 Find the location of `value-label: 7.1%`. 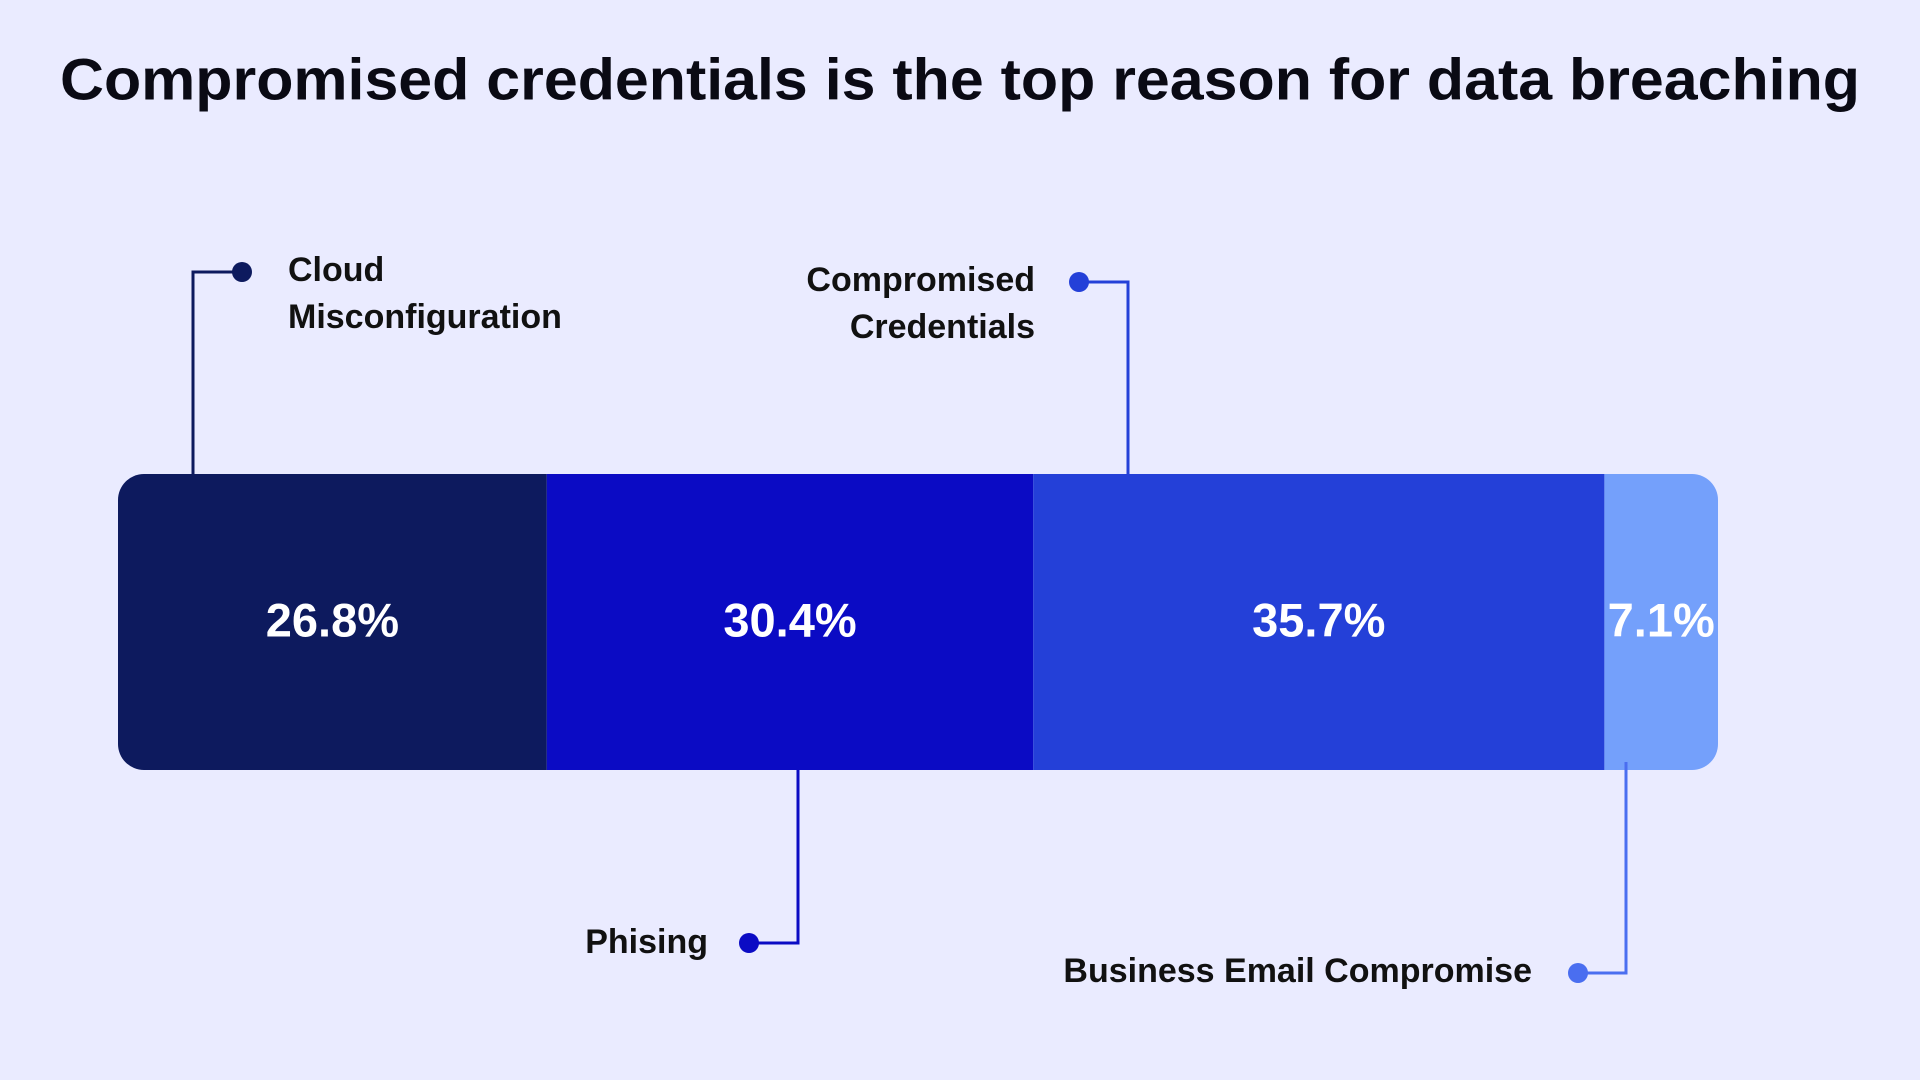

value-label: 7.1% is located at coordinates (1661, 619).